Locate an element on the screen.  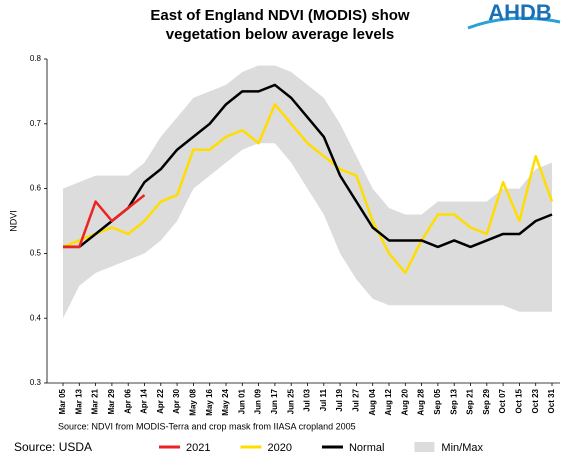
x-tick-label: Oct 07 is located at coordinates (502, 400).